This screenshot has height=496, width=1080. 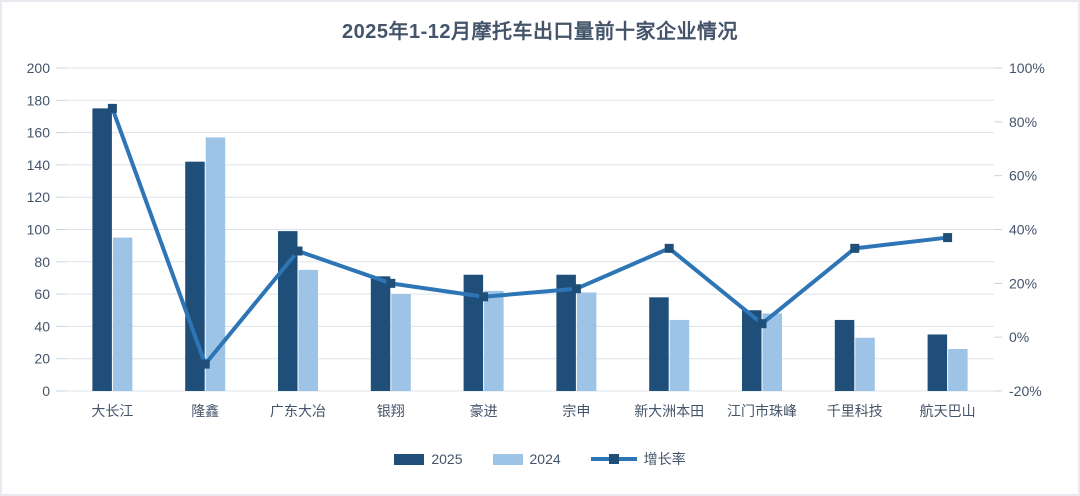 What do you see at coordinates (664, 459) in the screenshot?
I see `legend-label-growth: 增长率` at bounding box center [664, 459].